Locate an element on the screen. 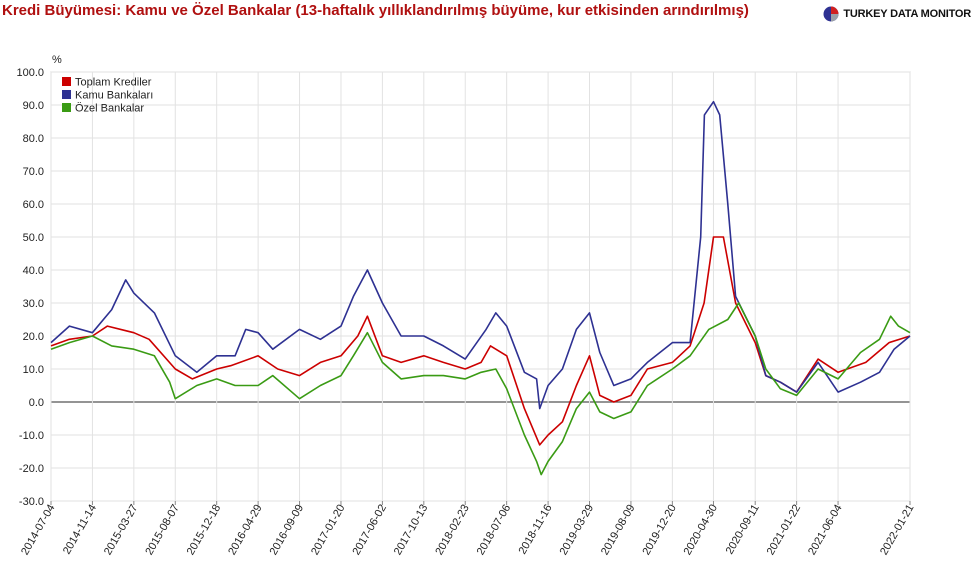 The width and height of the screenshot is (979, 570). x-tick-label: 2021-01-22 is located at coordinates (784, 530).